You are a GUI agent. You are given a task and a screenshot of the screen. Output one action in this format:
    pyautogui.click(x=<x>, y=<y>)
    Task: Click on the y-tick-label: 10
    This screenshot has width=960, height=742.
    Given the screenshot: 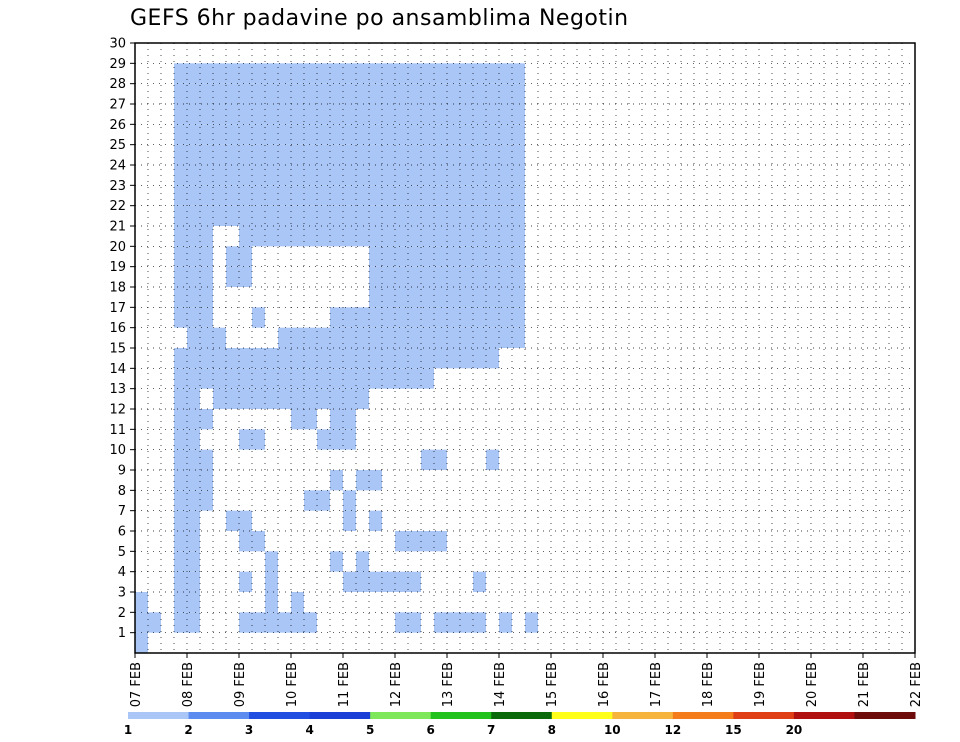 What is the action you would take?
    pyautogui.click(x=117, y=450)
    